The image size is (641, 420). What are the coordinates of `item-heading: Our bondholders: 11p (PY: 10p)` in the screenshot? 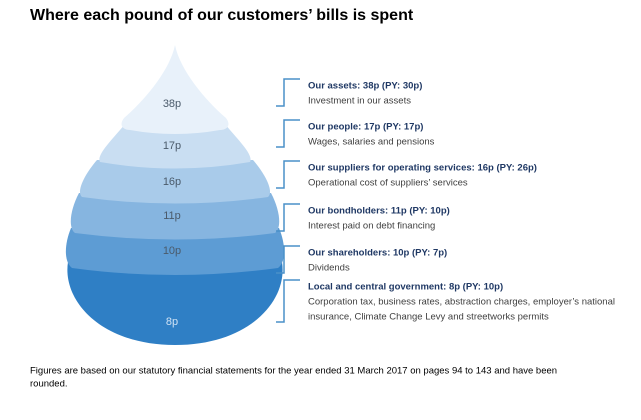 It's located at (379, 211).